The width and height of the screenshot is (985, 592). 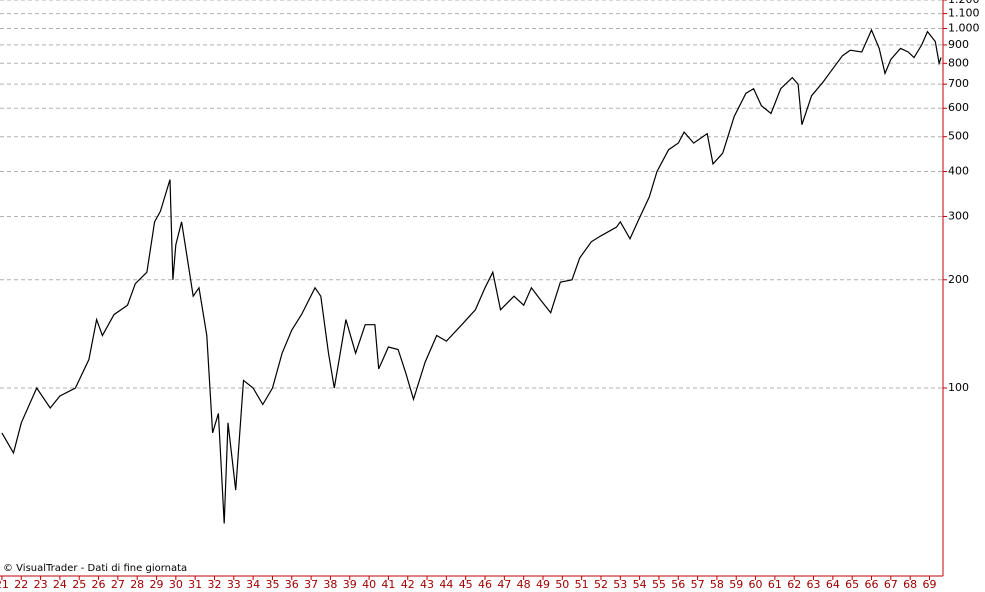 I want to click on x-tick-label: 57, so click(x=698, y=584).